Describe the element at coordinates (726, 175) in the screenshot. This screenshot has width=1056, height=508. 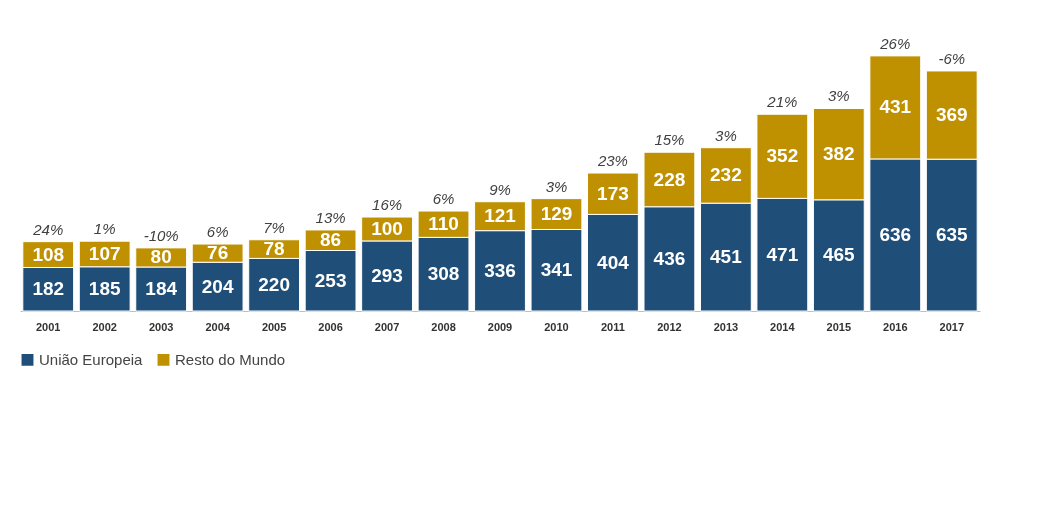
I see `data-label: 232` at that location.